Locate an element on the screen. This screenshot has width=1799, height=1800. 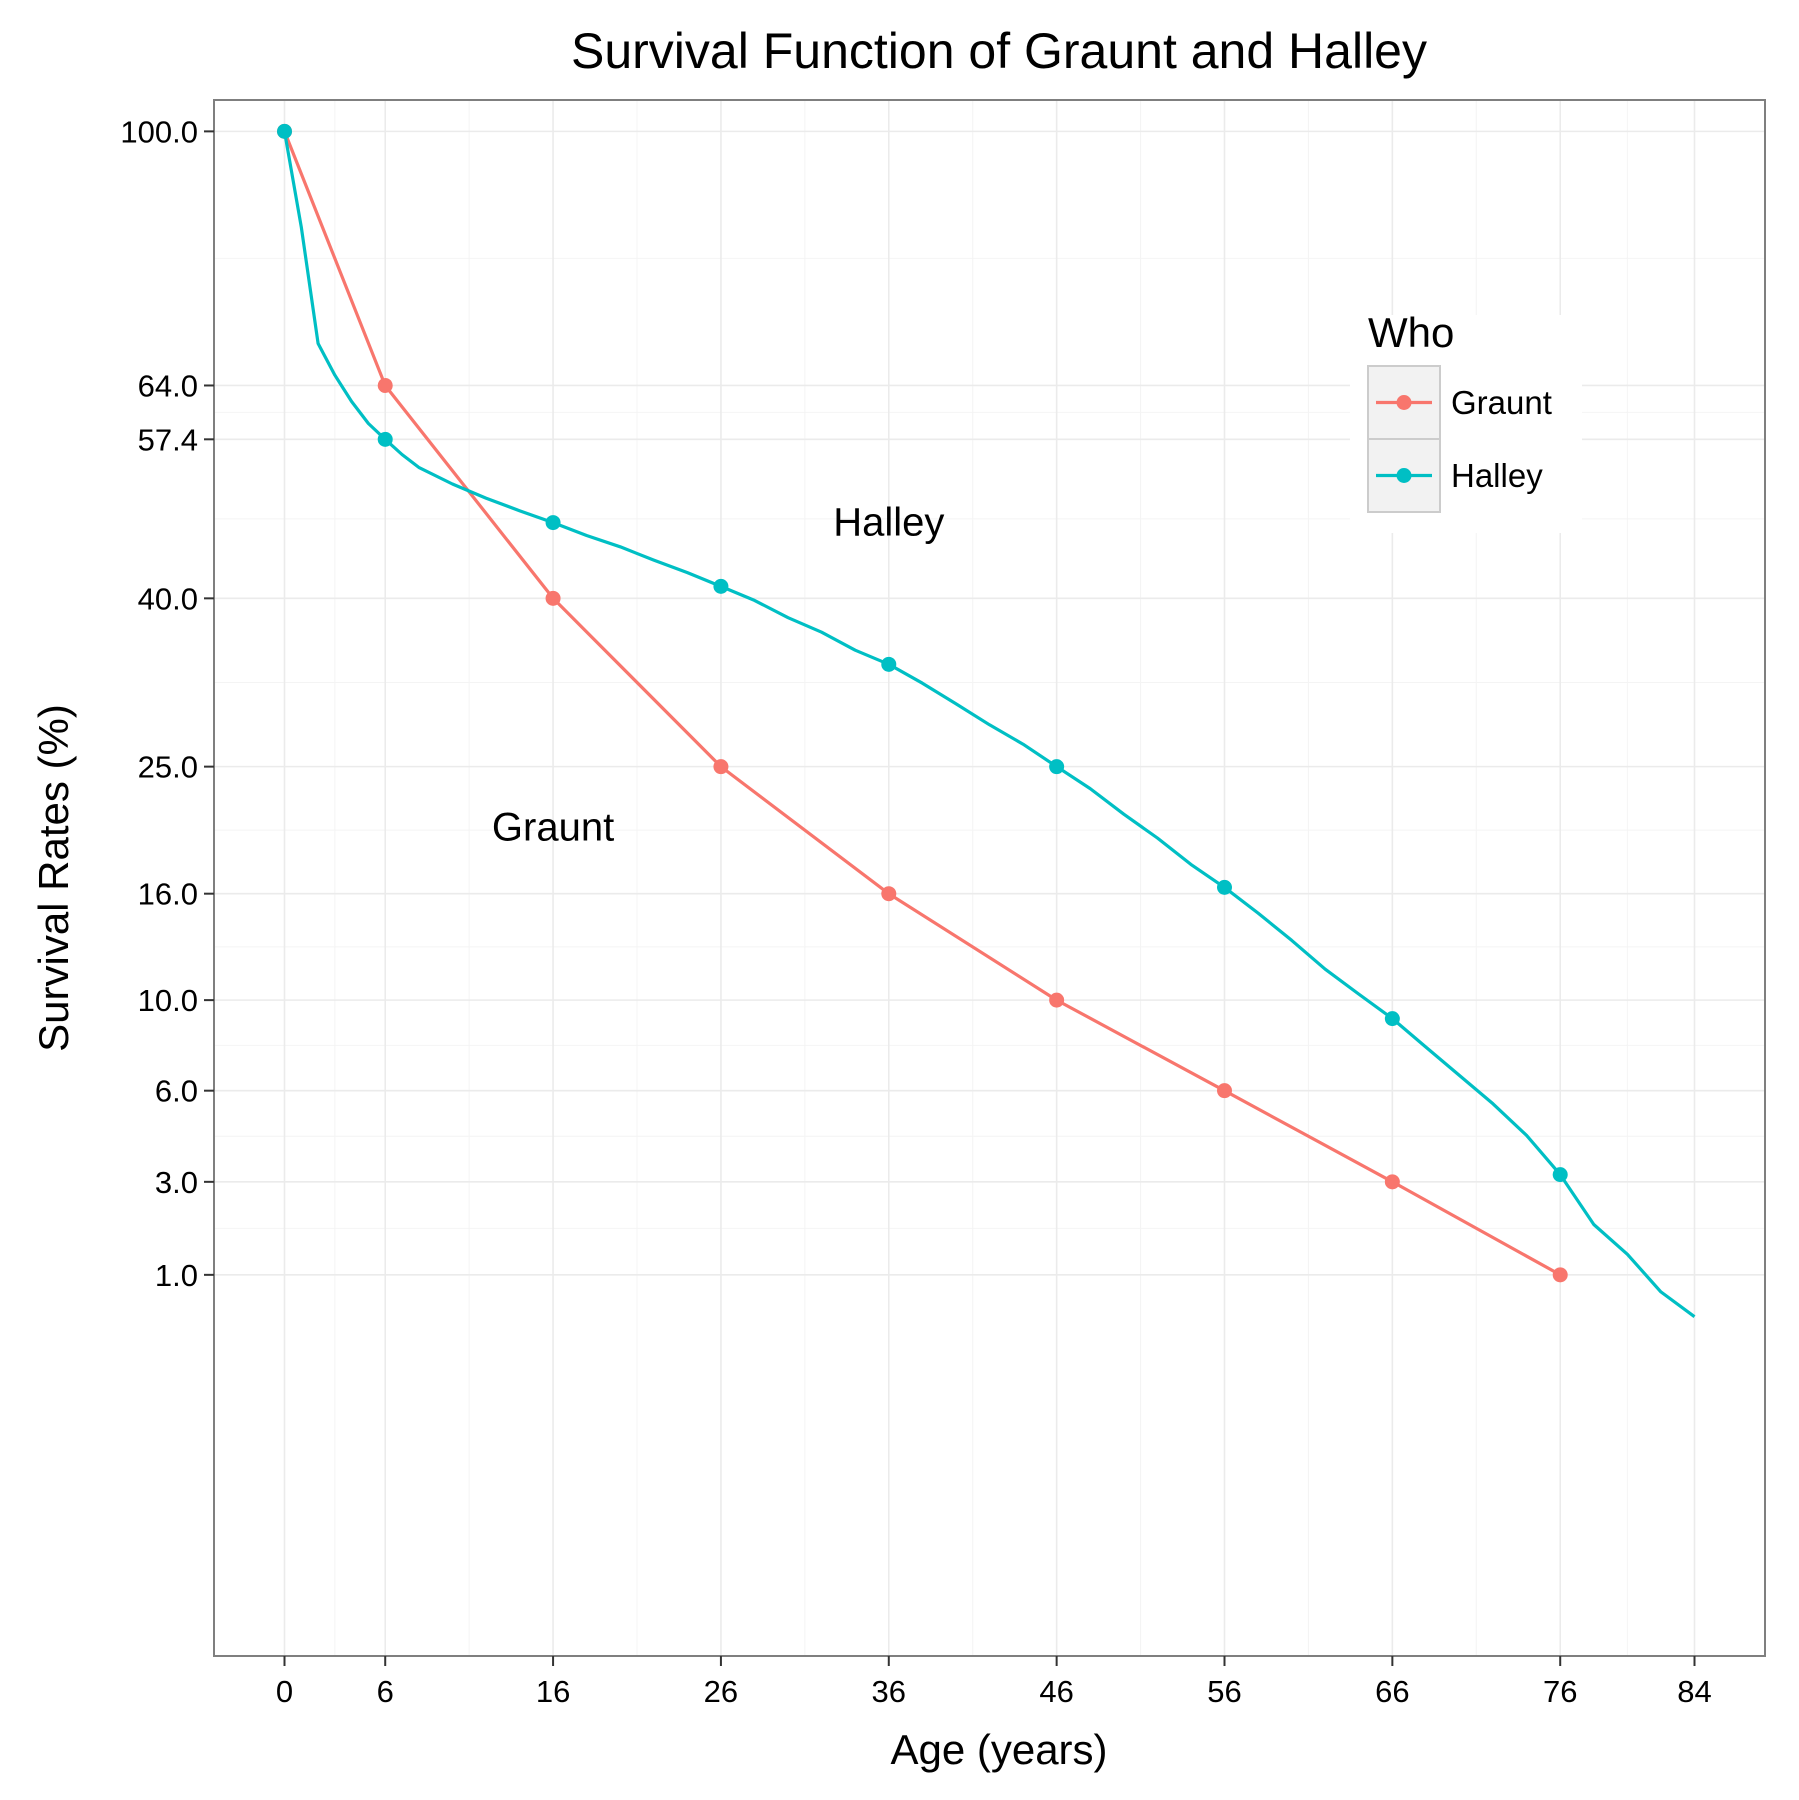
legend-label-graunt: Graunt is located at coordinates (1501, 402).